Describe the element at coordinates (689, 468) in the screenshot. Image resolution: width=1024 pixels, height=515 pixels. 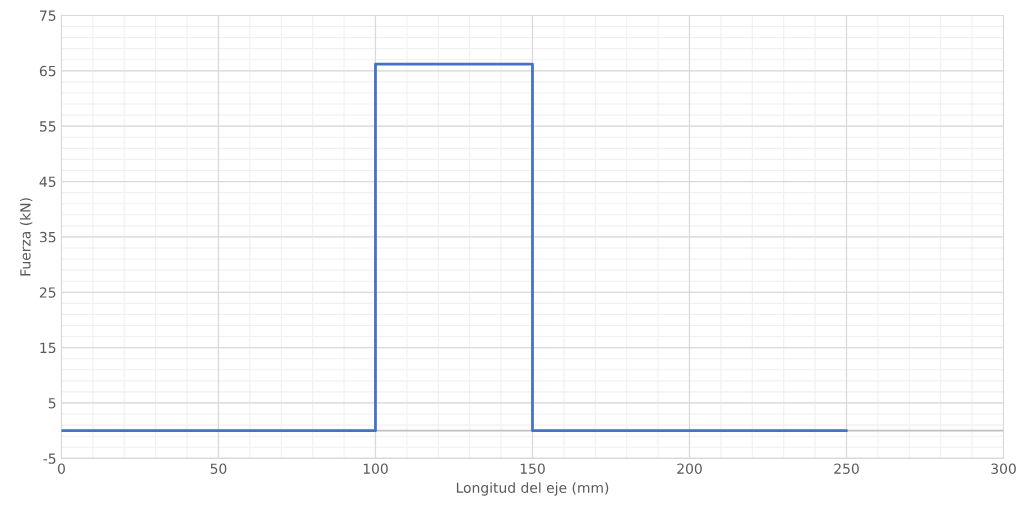
I see `x-tick-label: 200` at that location.